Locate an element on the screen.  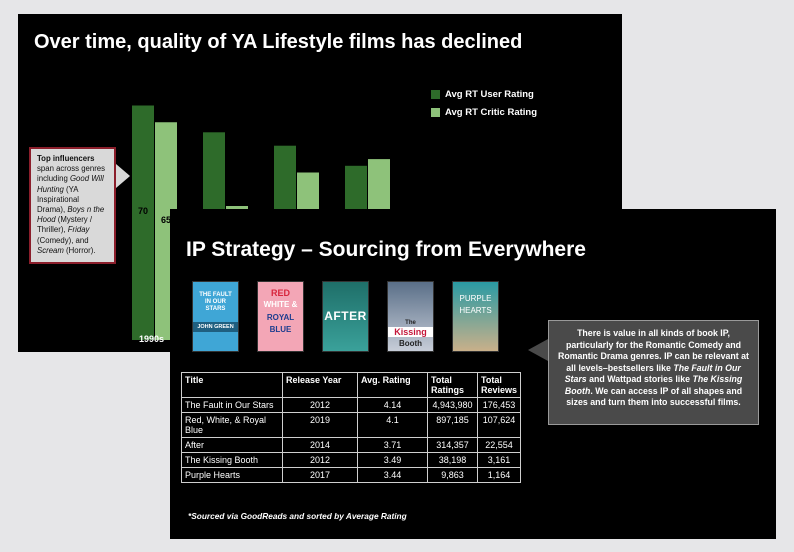
cover-title-the: The is located at coordinates (410, 323).